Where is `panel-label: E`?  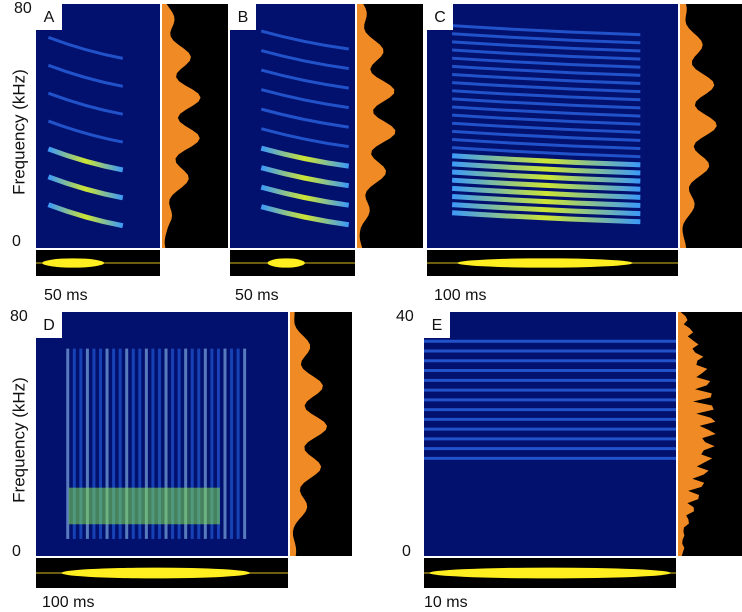
panel-label: E is located at coordinates (437, 325).